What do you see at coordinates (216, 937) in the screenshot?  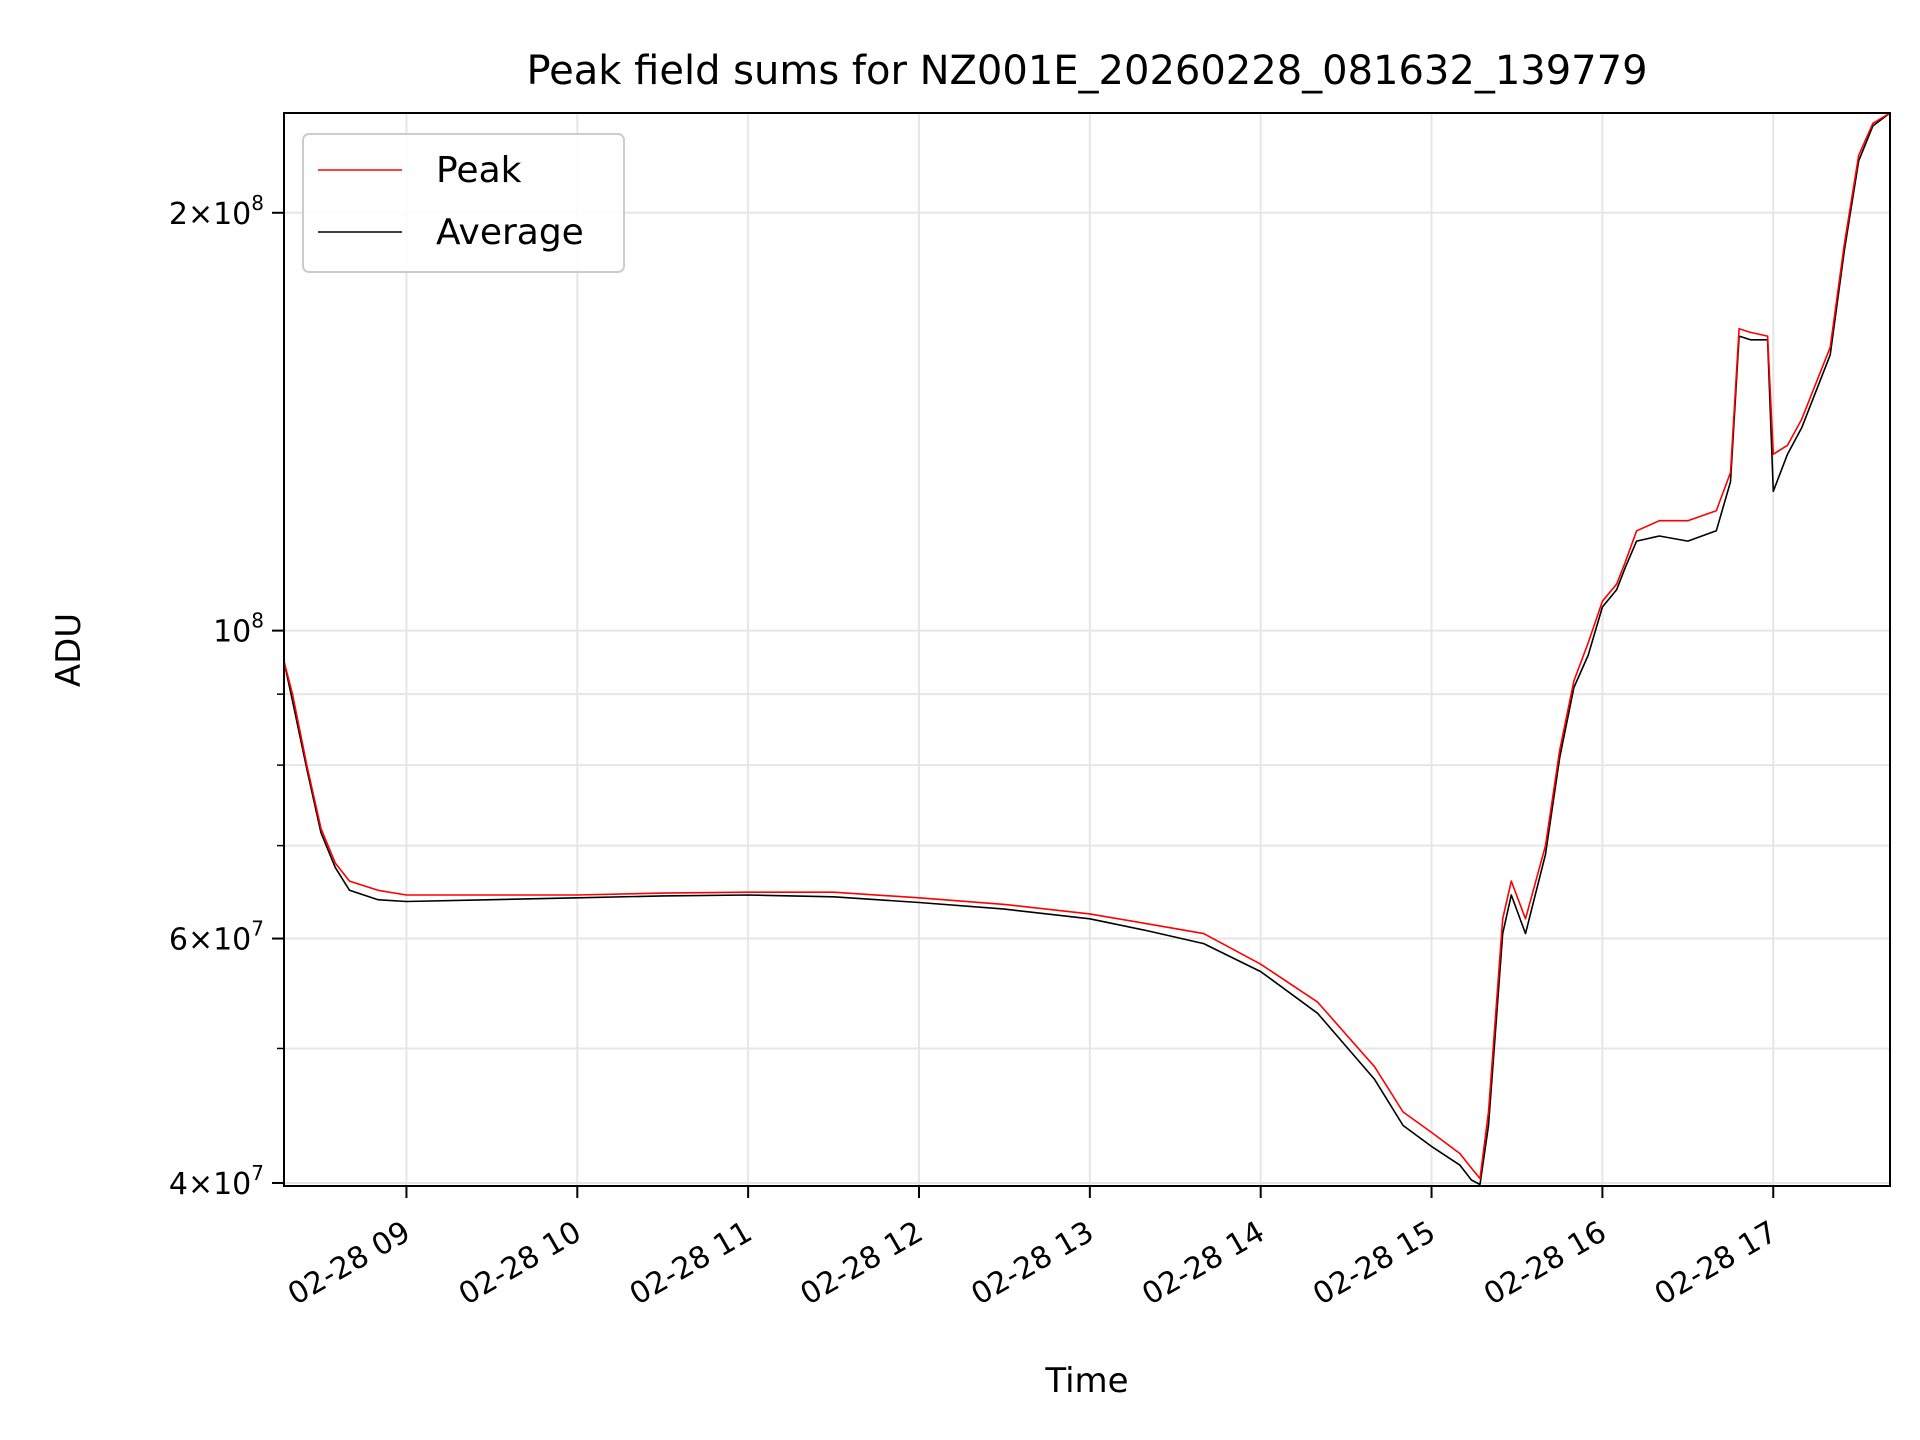 I see `y-tick-label: 6×107` at bounding box center [216, 937].